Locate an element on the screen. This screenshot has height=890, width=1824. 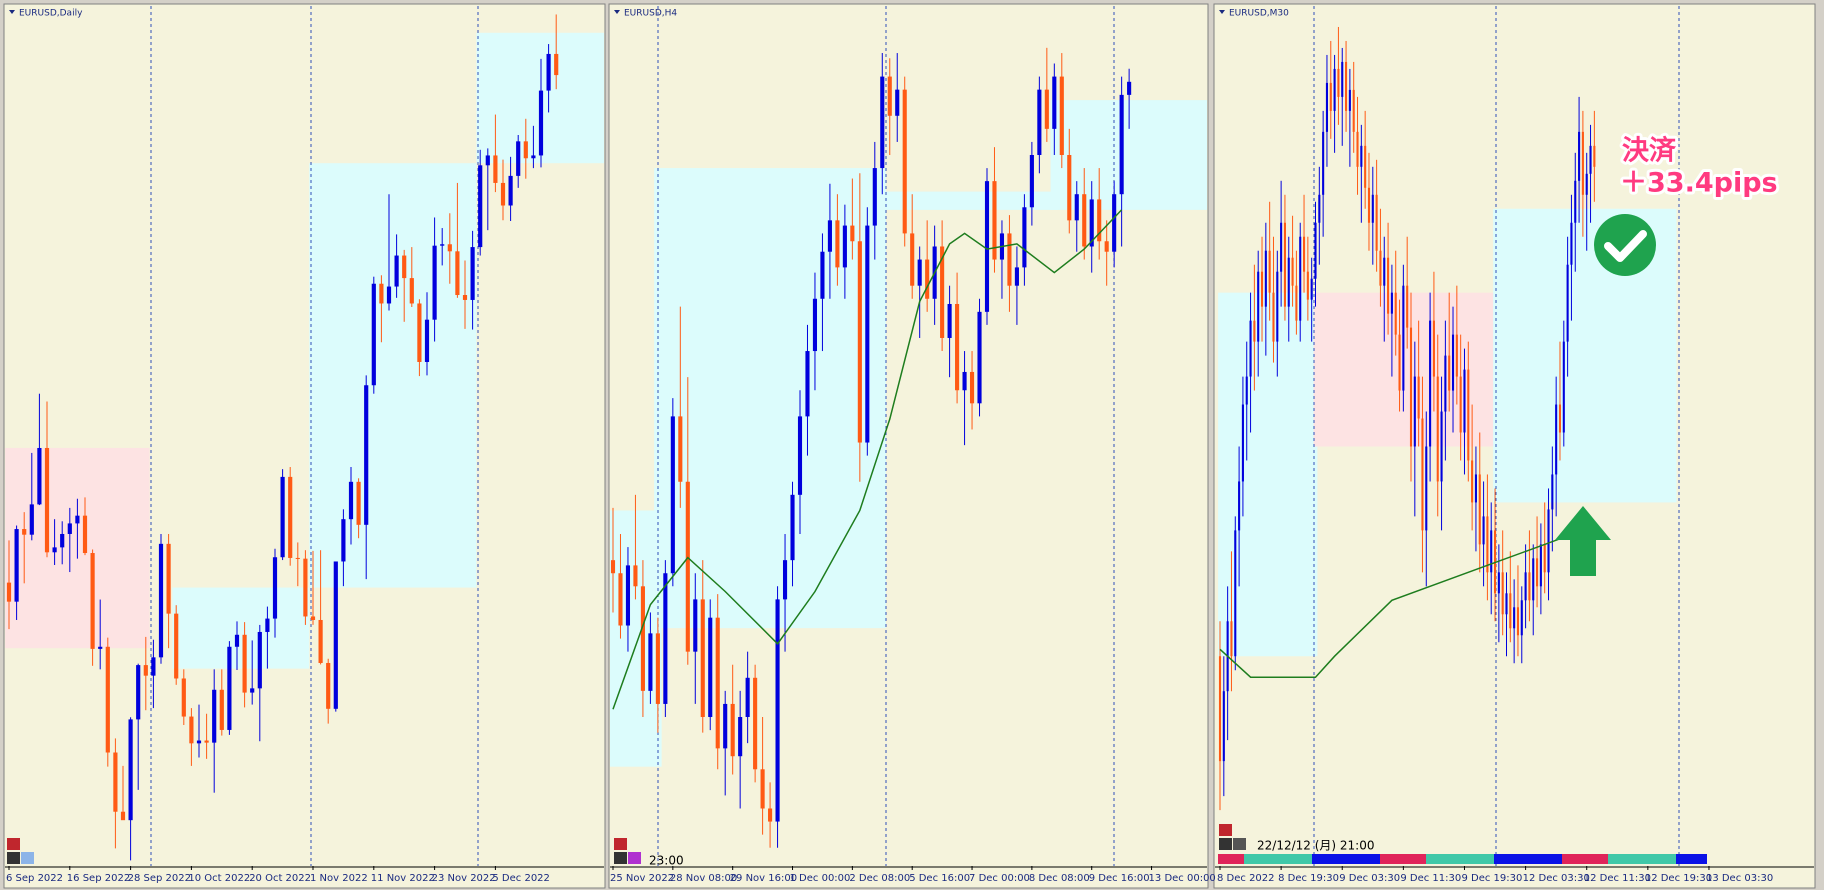
x-tick-label: 11 Nov 2022 is located at coordinates (403, 878).